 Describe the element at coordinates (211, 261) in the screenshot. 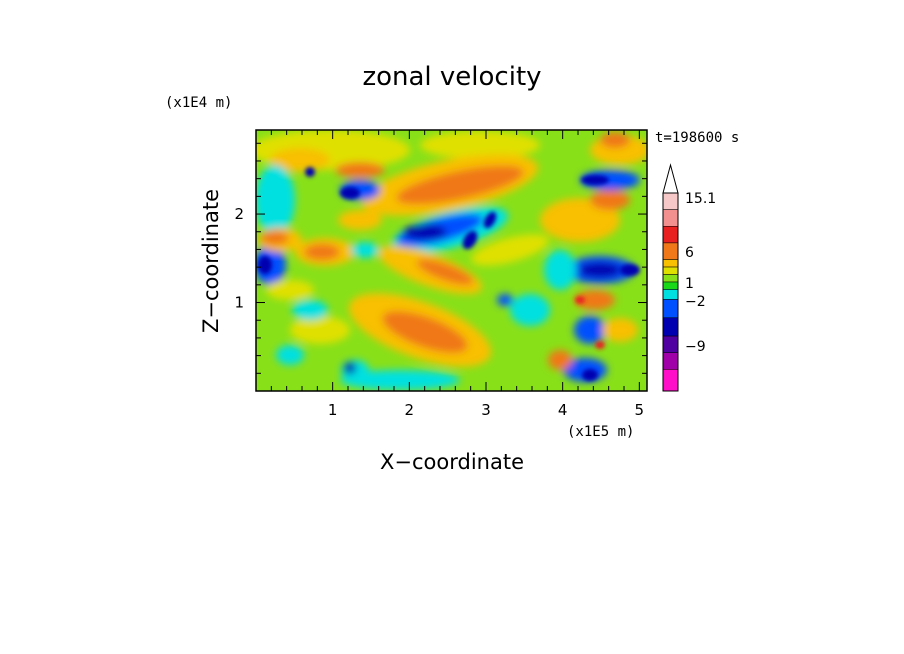

I see `y-axis-label: Z−coordinate` at that location.